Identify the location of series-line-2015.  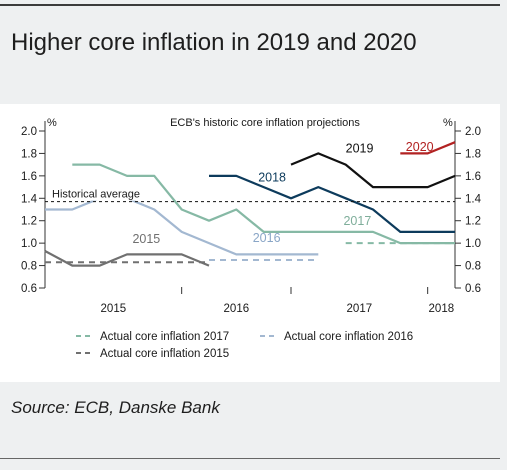
(127, 258).